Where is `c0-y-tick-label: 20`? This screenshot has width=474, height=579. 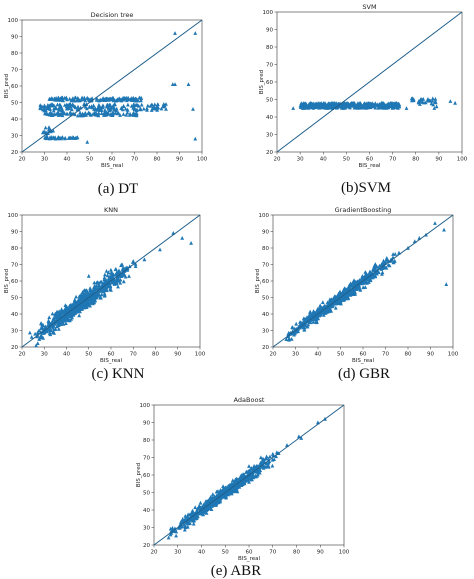
c0-y-tick-label: 20 is located at coordinates (14, 153).